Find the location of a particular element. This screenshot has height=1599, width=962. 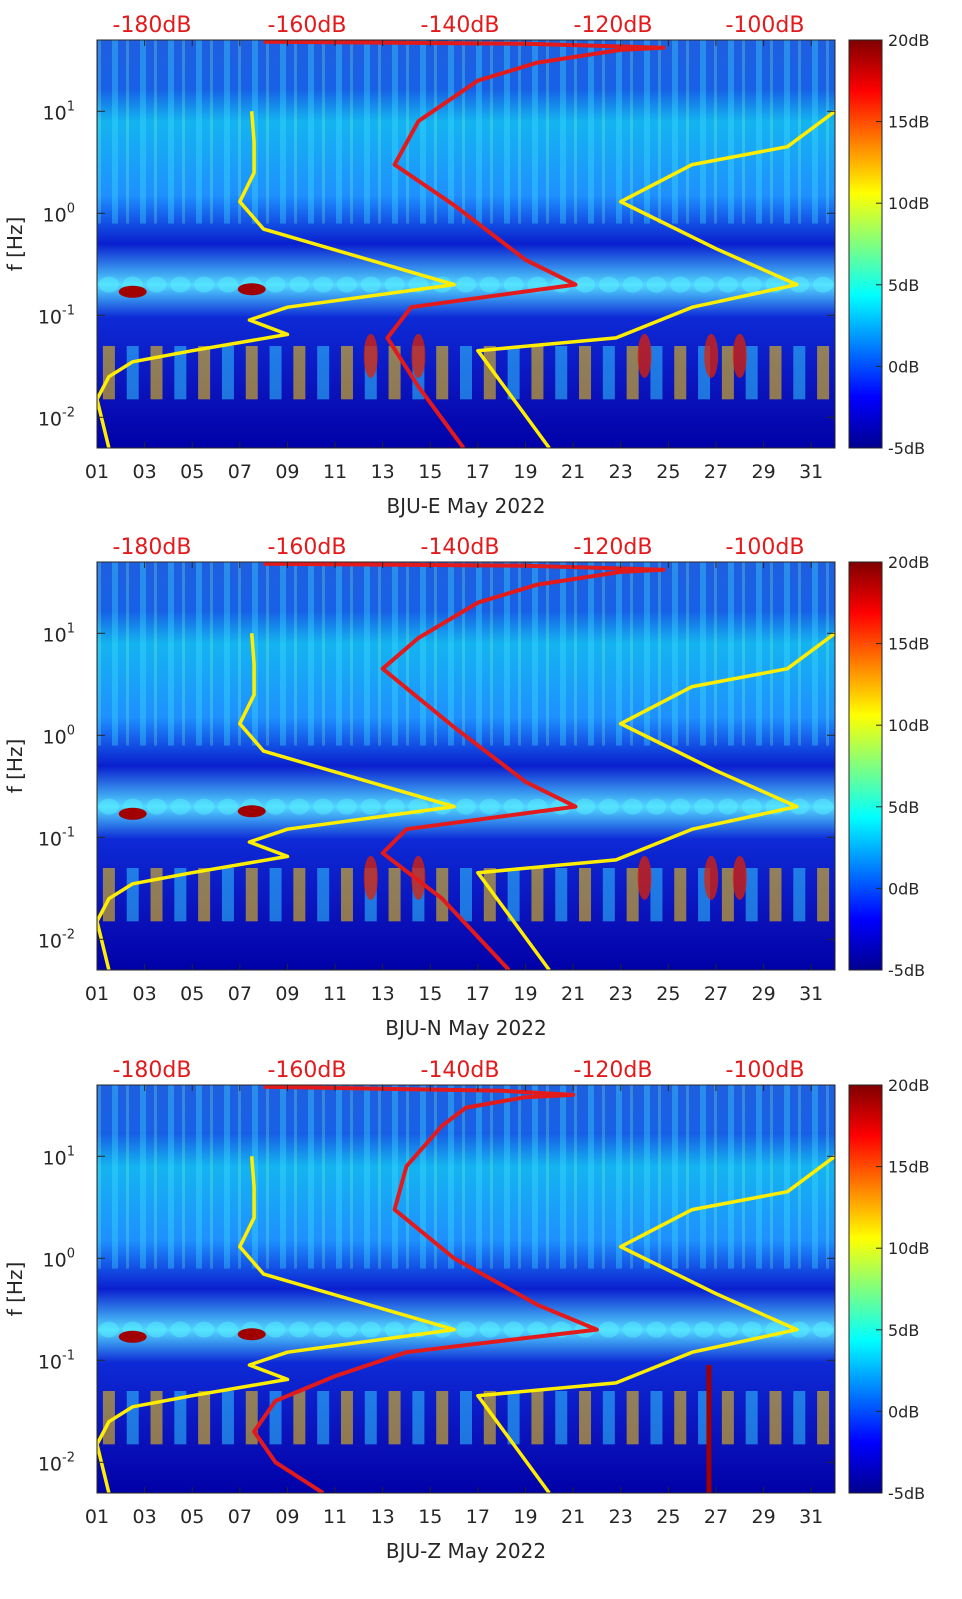

red-psd-curve is located at coordinates (464, 244).